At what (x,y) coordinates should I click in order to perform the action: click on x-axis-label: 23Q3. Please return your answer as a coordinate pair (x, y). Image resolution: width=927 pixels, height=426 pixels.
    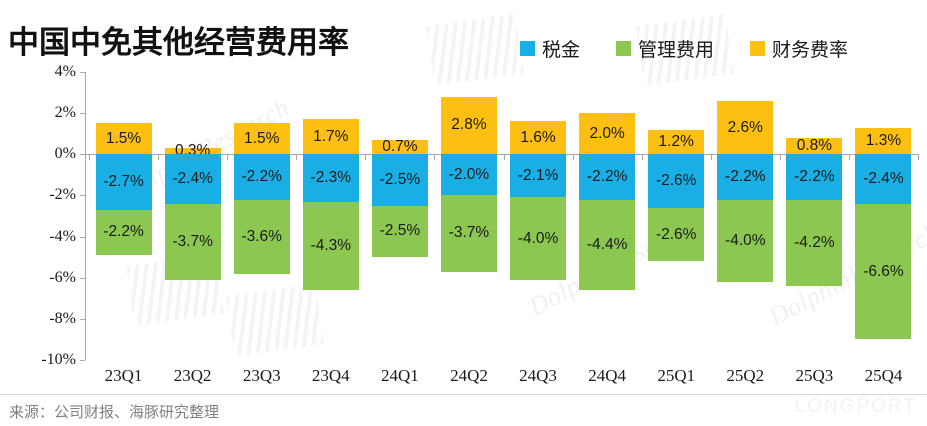
    Looking at the image, I should click on (261, 375).